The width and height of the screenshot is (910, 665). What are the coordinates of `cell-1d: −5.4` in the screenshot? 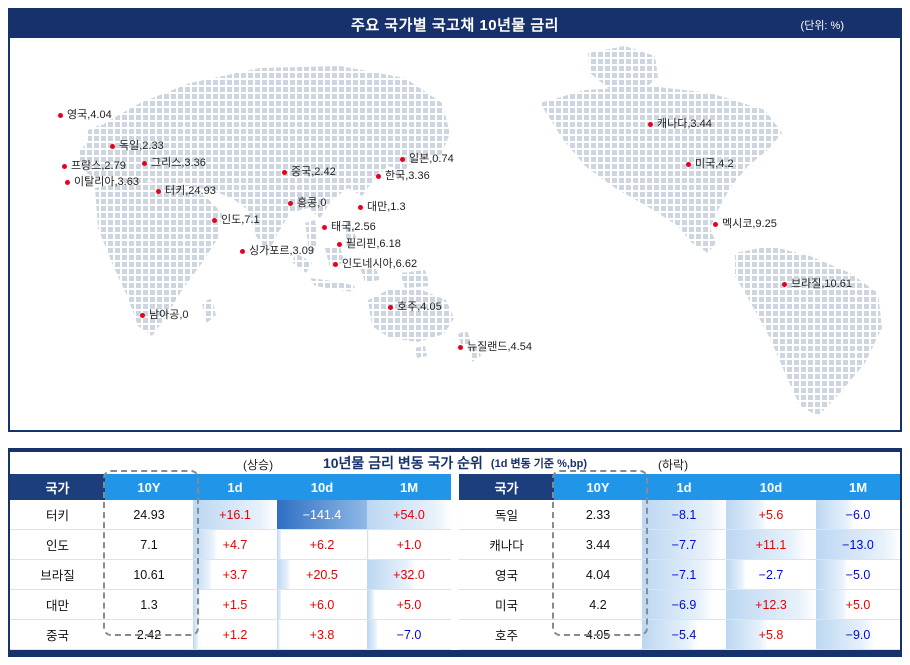 It's located at (684, 634).